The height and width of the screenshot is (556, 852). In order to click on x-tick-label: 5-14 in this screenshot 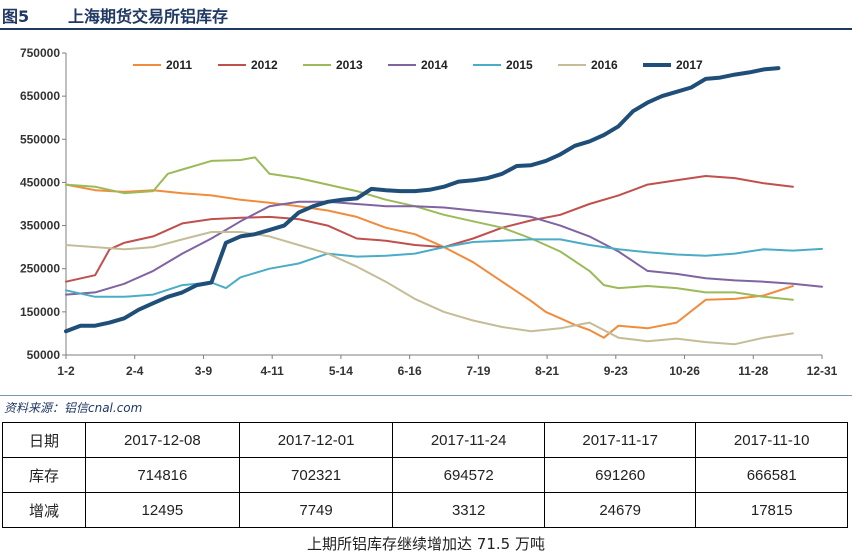, I will do `click(341, 371)`.